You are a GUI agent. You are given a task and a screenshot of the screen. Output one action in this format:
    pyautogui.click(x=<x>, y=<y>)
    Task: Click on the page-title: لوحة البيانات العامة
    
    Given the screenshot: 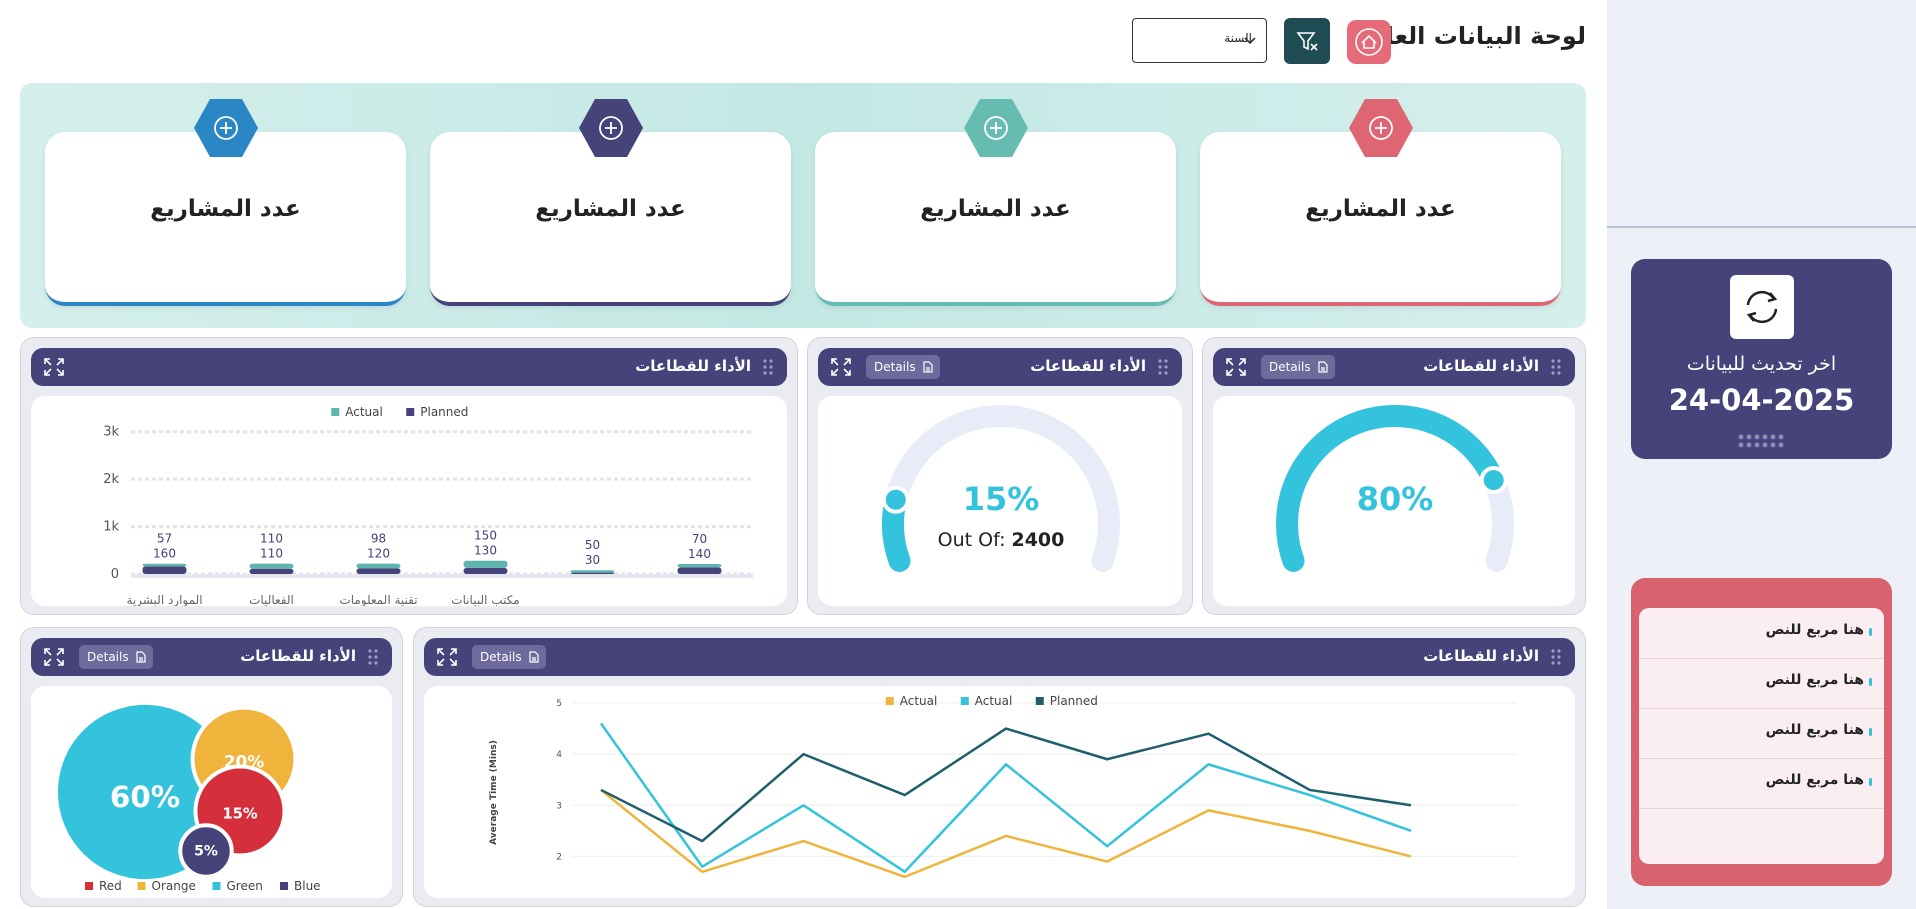 What is the action you would take?
    pyautogui.click(x=1471, y=36)
    